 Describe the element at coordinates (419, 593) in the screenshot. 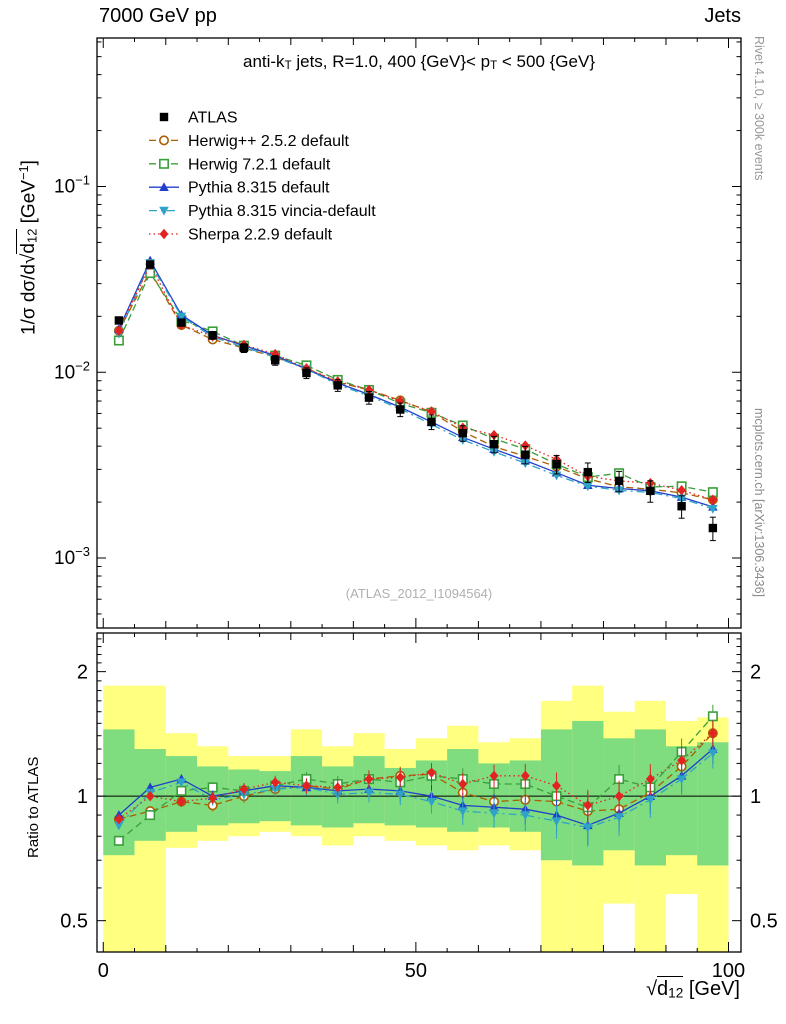

I see `analysis-id-watermark: (ATLAS_2012_I1094564)` at that location.